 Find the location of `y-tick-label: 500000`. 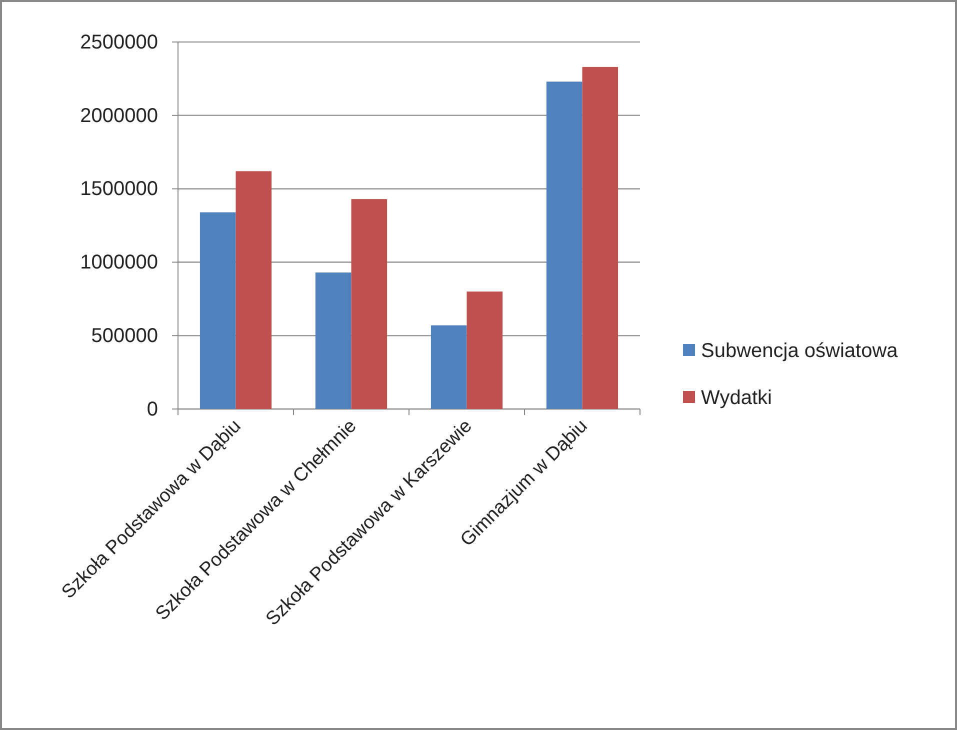

y-tick-label: 500000 is located at coordinates (124, 336).